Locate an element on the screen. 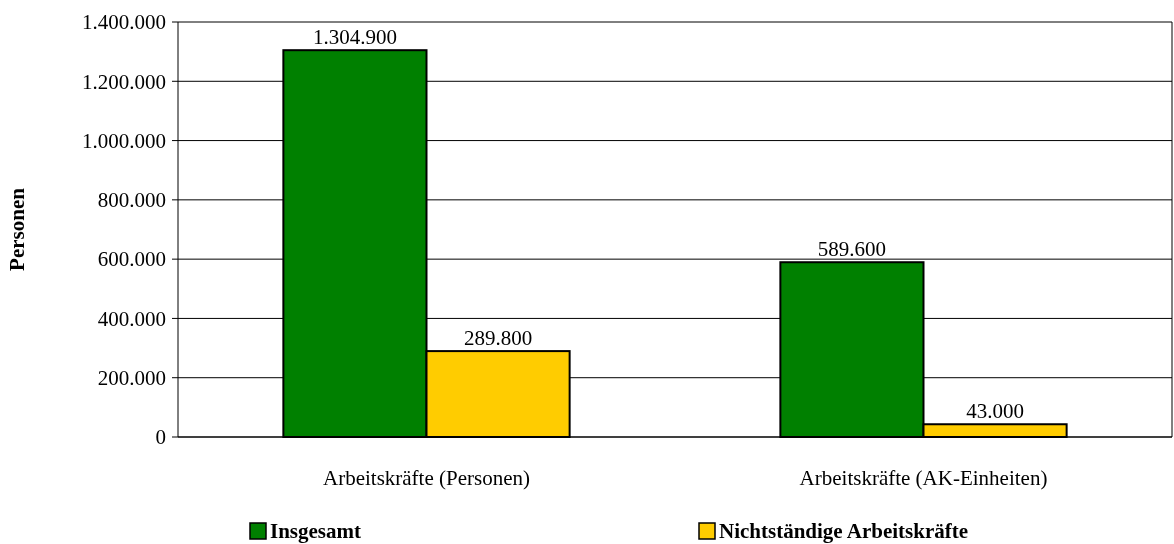 The width and height of the screenshot is (1174, 544). y-tick-label: 400.000 is located at coordinates (131, 318).